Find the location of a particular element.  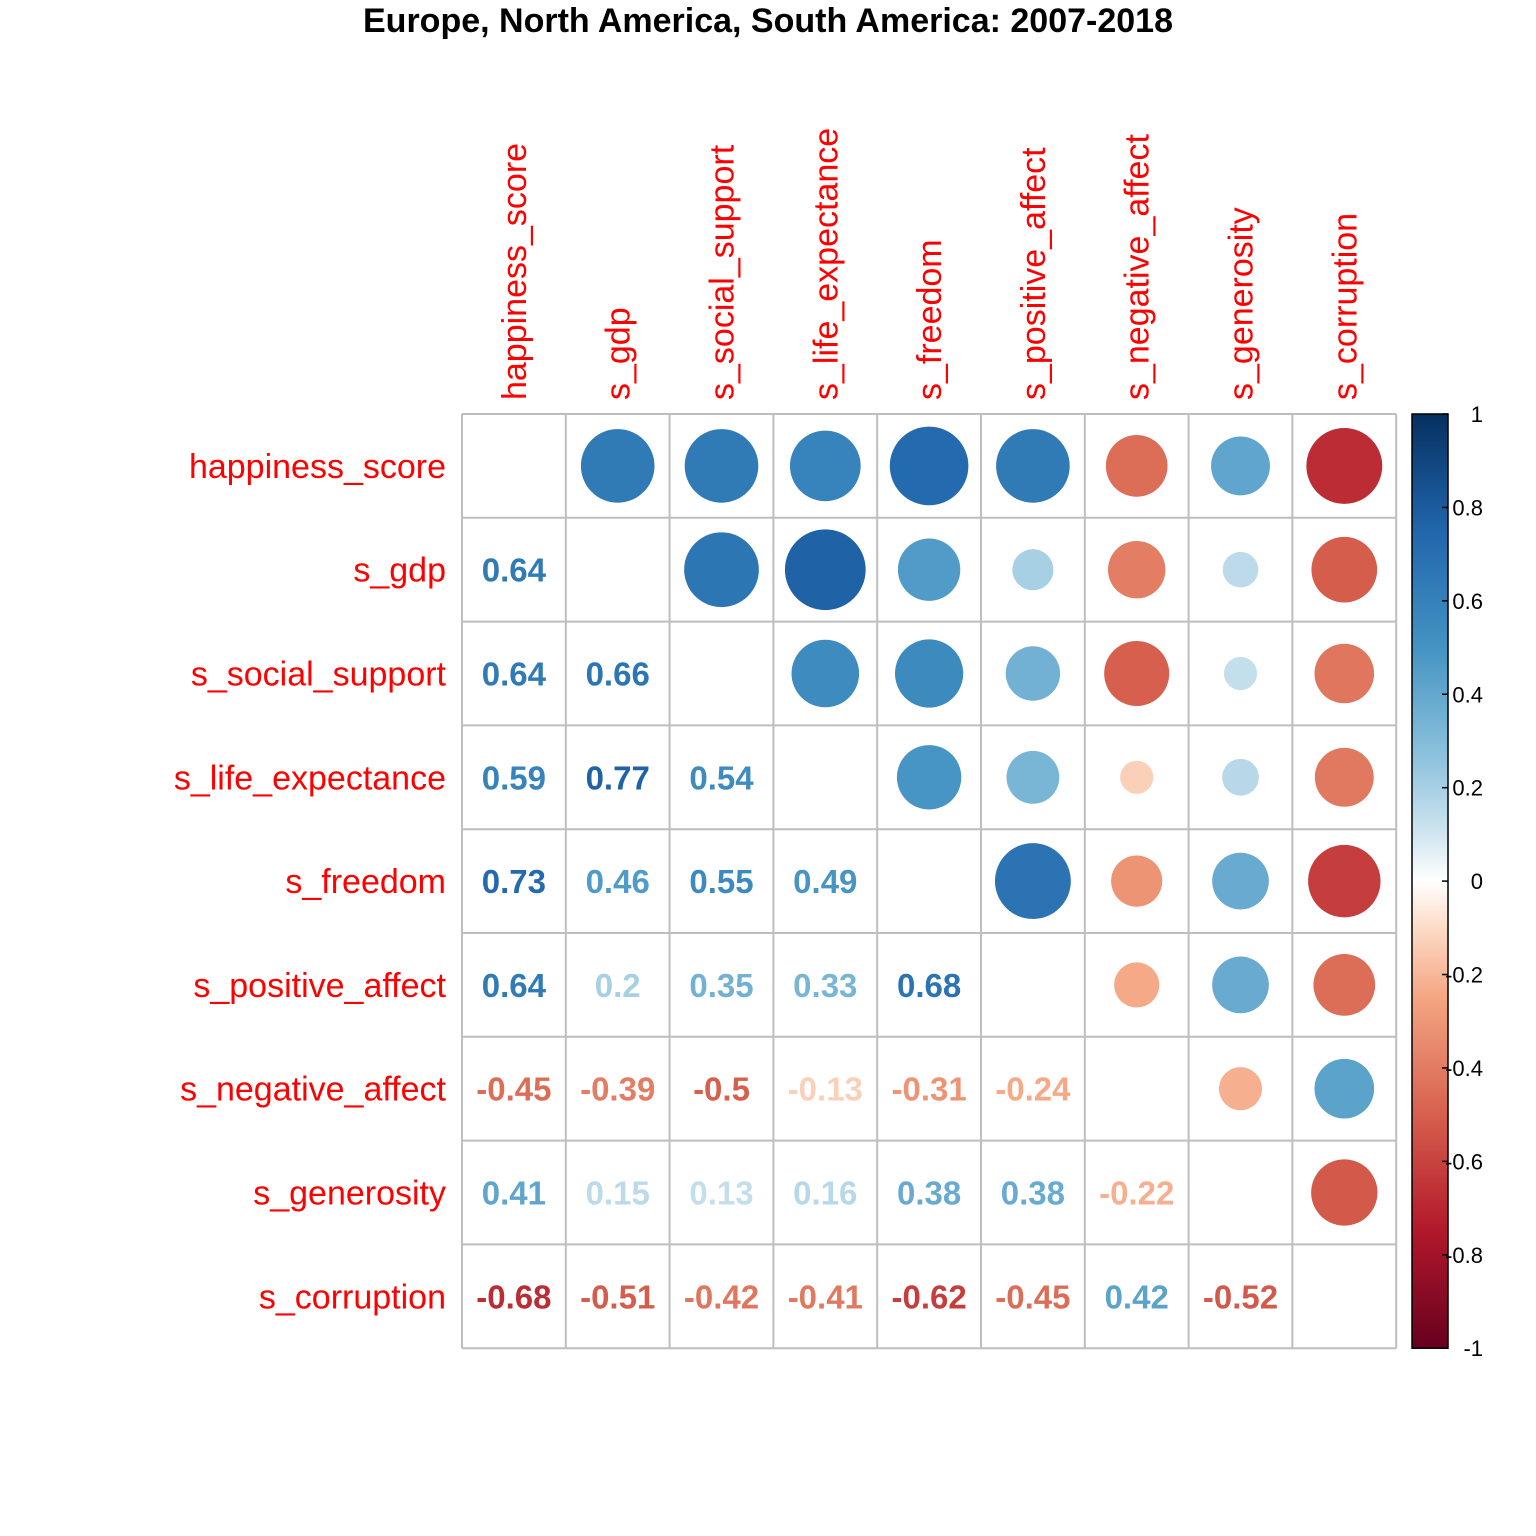

circle-happiness_score-s_gdp is located at coordinates (617, 466).